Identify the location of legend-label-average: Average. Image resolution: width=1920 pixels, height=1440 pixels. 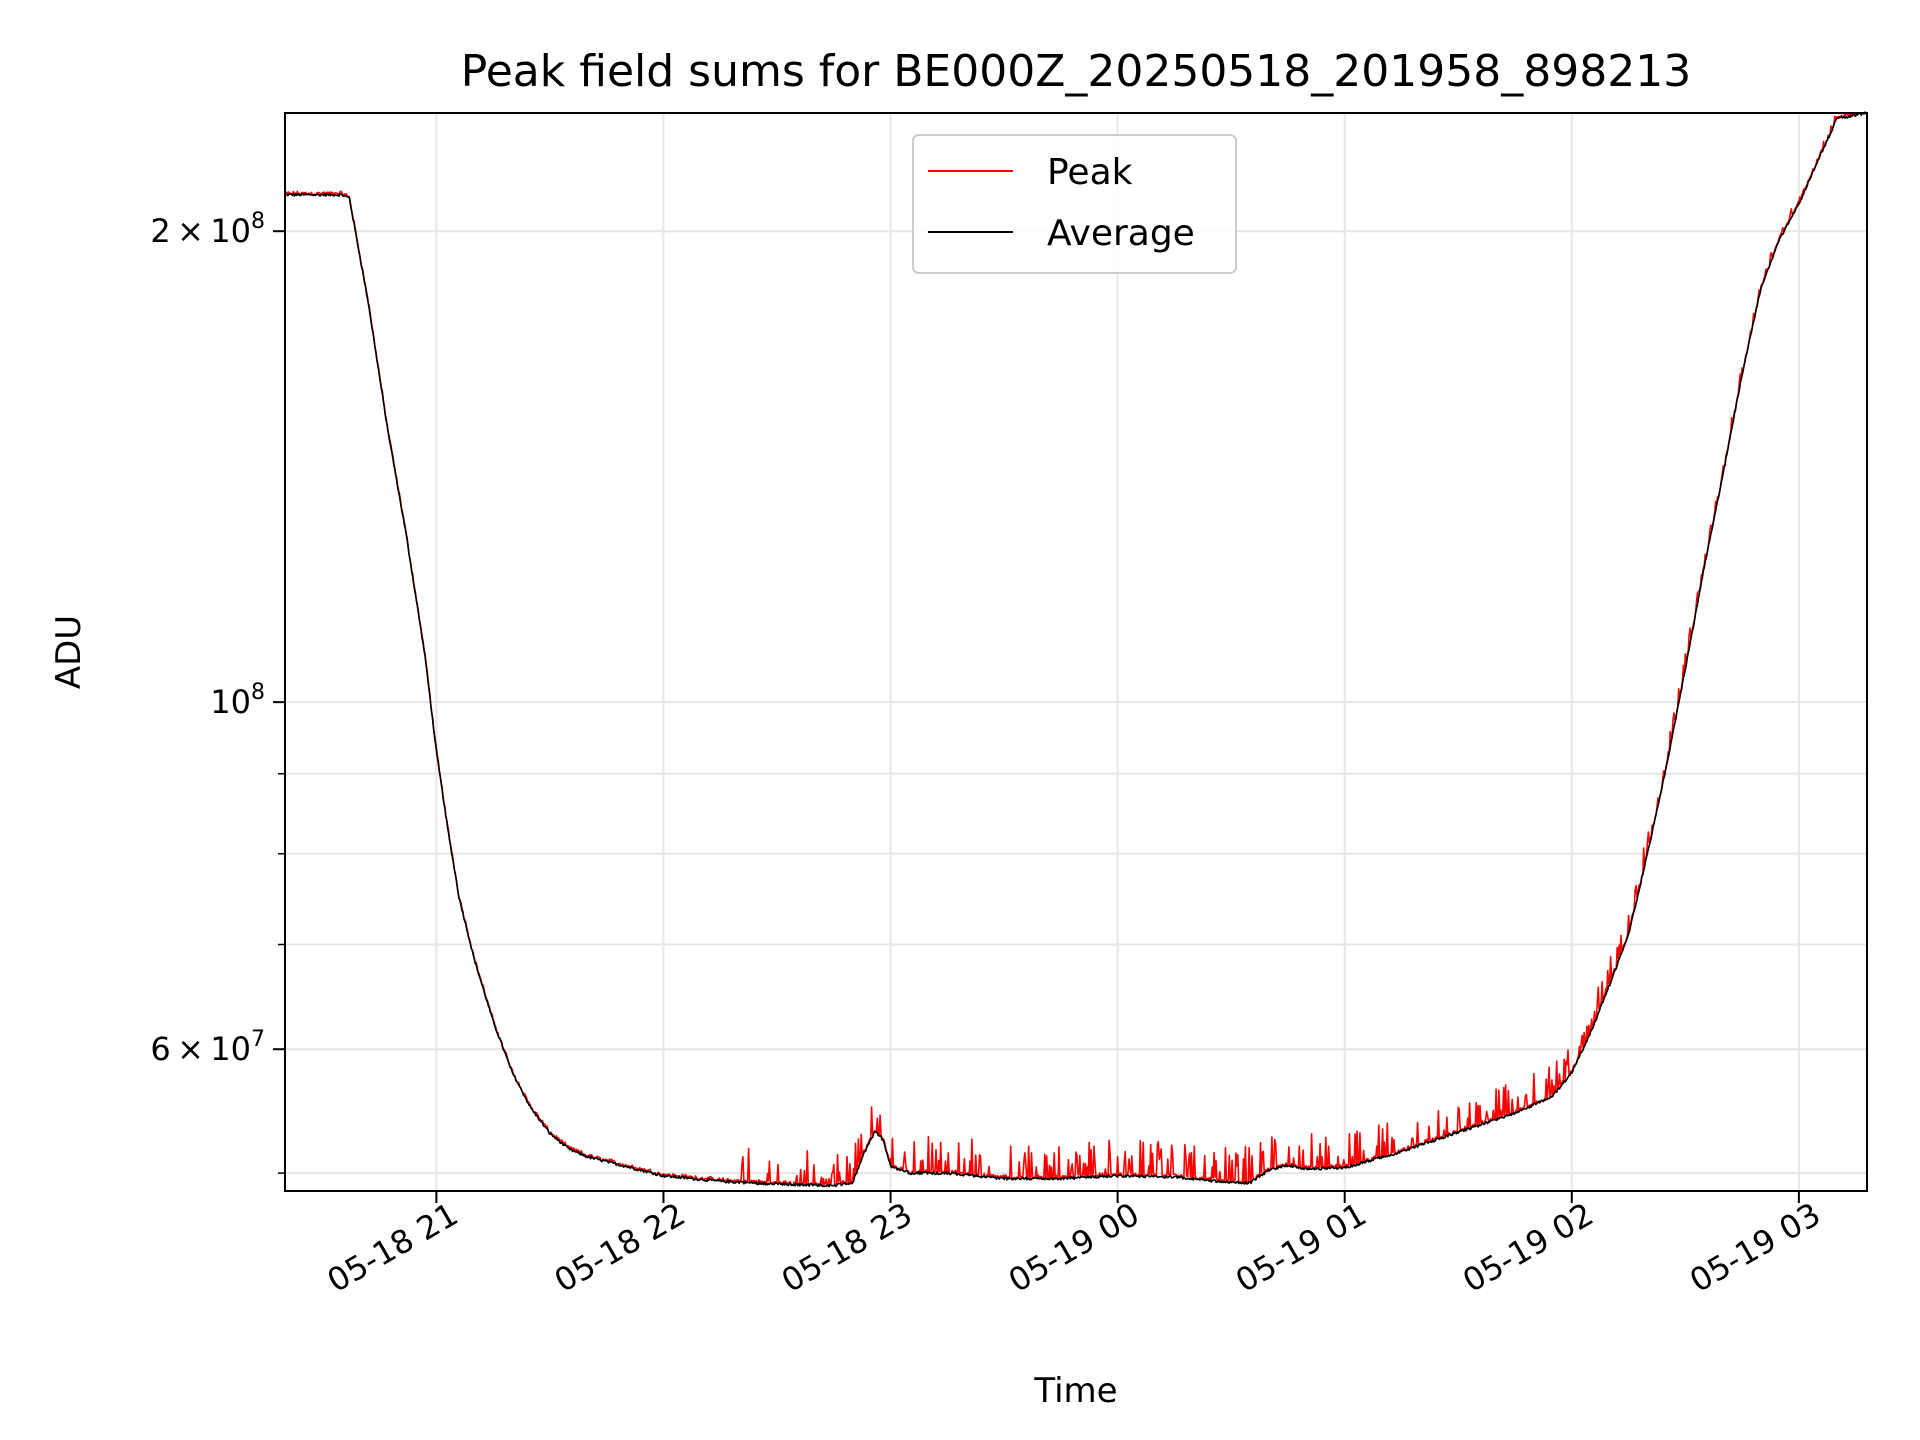
(1121, 233).